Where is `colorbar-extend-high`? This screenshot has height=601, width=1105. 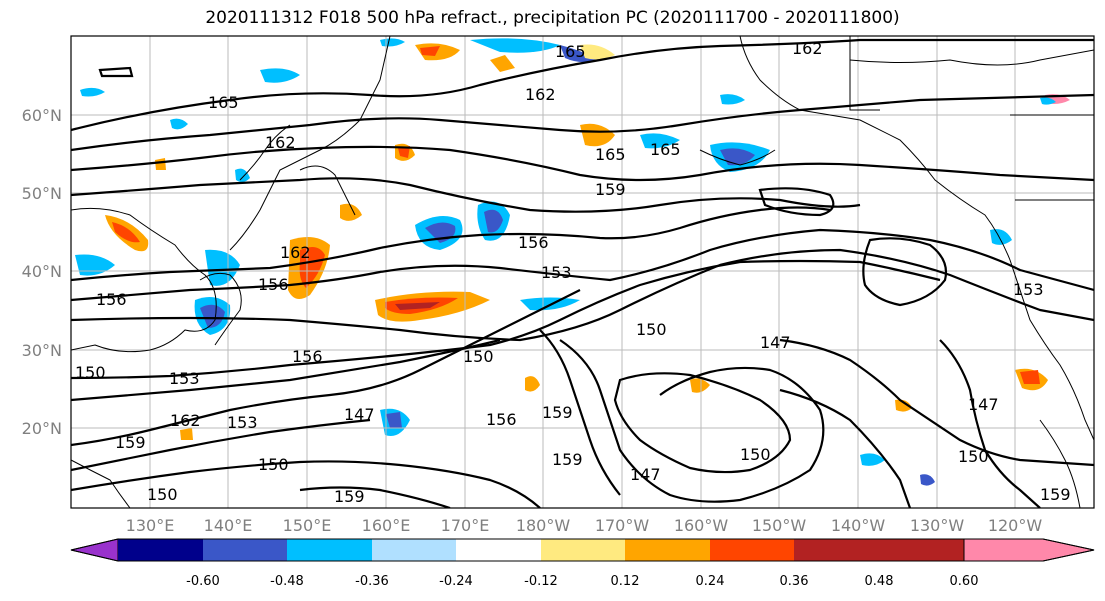 colorbar-extend-high is located at coordinates (1029, 550).